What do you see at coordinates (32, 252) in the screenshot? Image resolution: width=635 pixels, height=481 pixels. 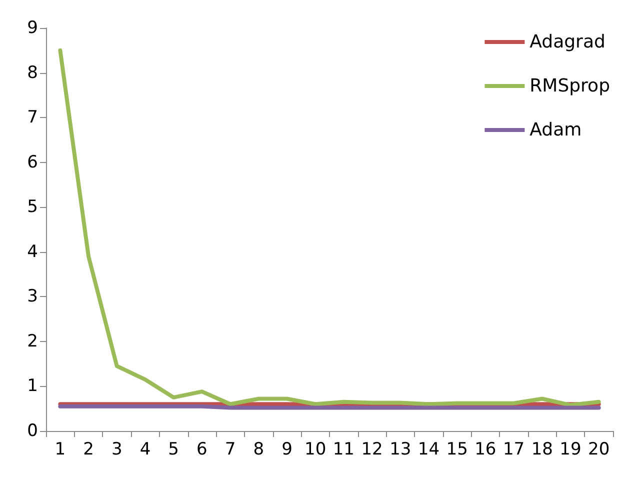 I see `y-tick-label: 4` at bounding box center [32, 252].